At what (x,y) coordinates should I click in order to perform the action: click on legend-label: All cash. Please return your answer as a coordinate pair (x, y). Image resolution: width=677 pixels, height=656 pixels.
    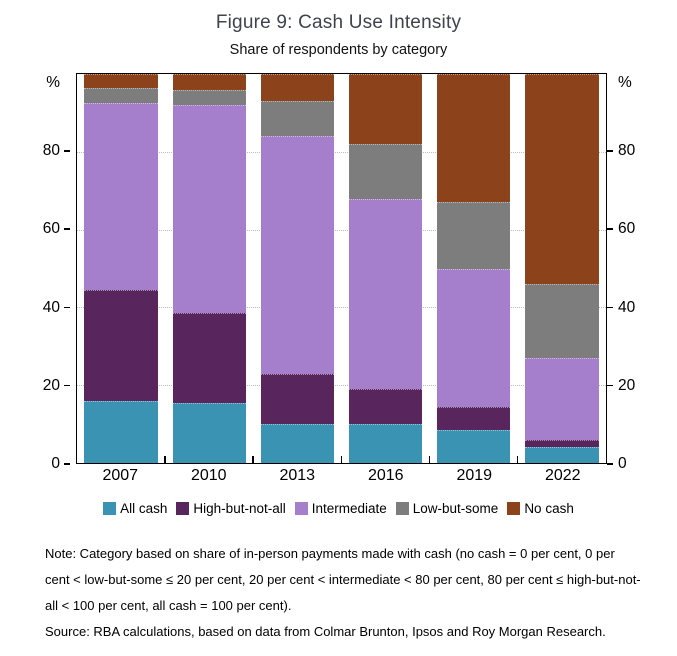
    Looking at the image, I should click on (144, 508).